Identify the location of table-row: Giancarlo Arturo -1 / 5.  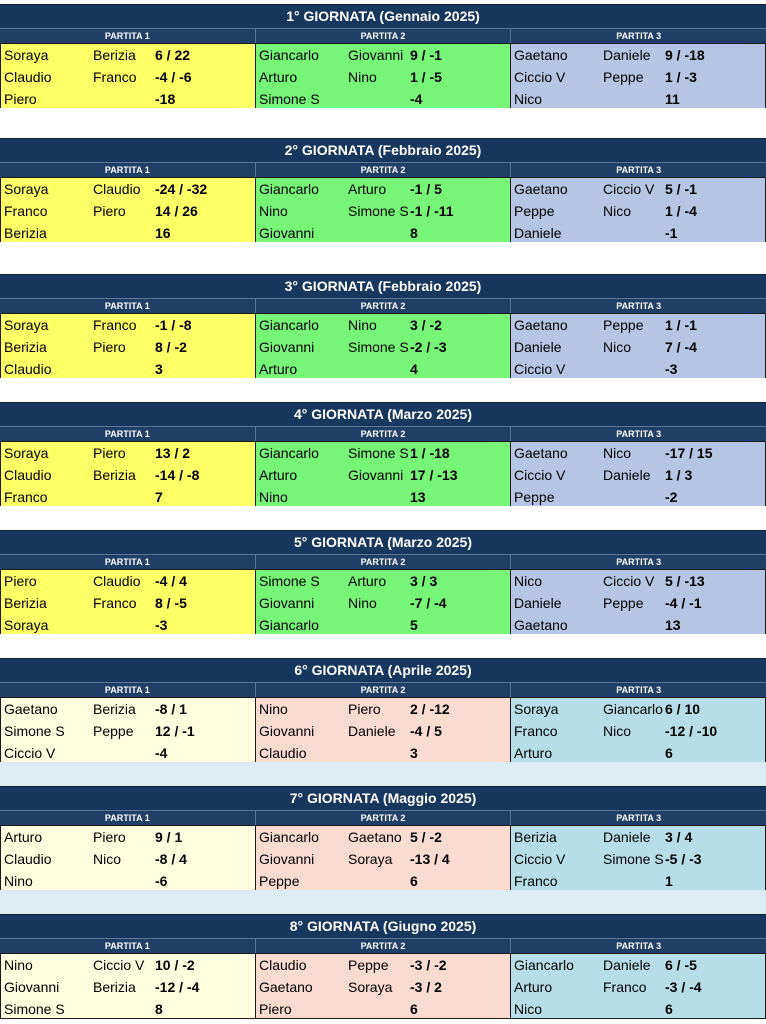
(383, 189).